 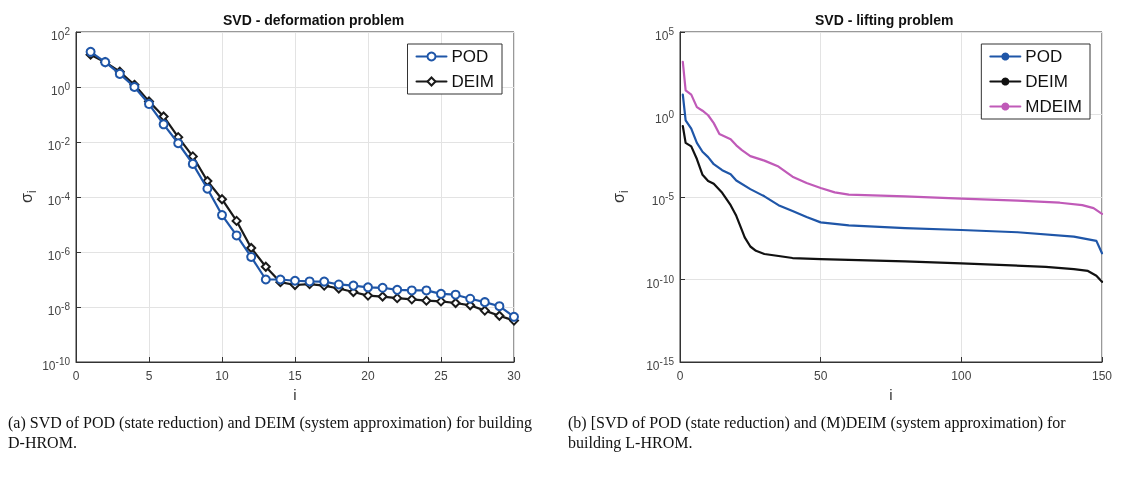 I want to click on x-tick-label: 25, so click(x=441, y=376).